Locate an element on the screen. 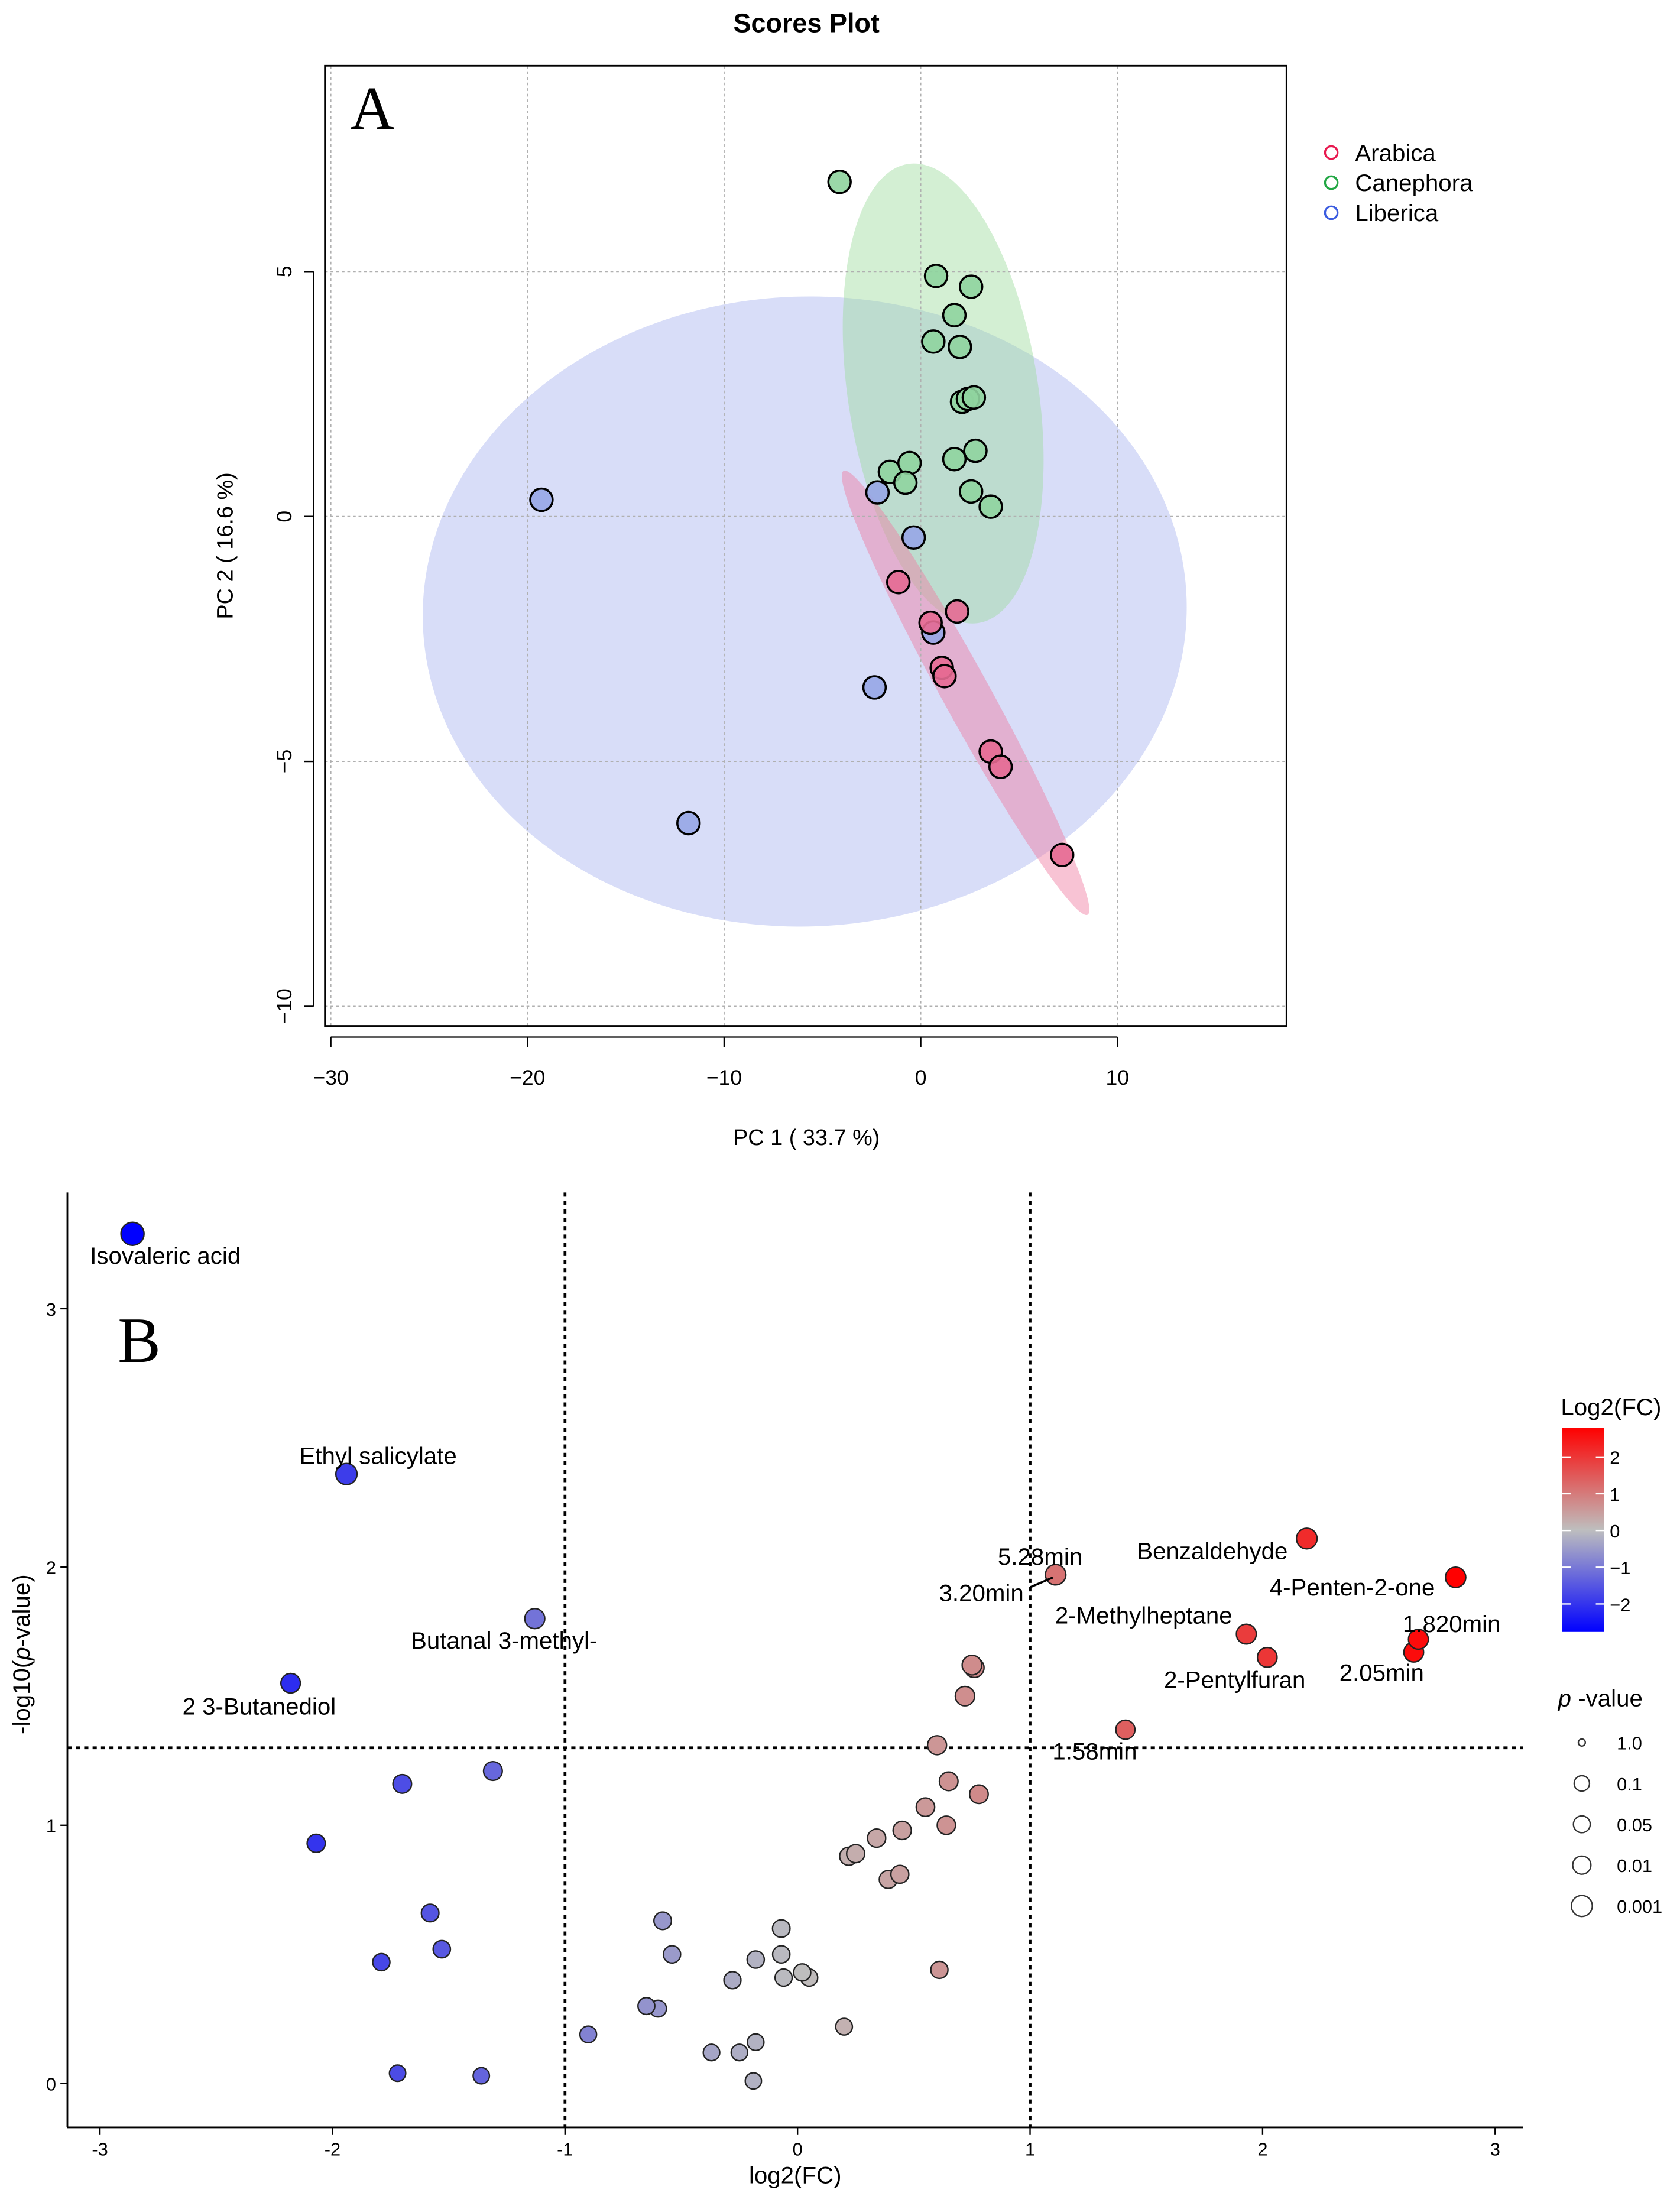  x-tick-label: −10 is located at coordinates (724, 1077).